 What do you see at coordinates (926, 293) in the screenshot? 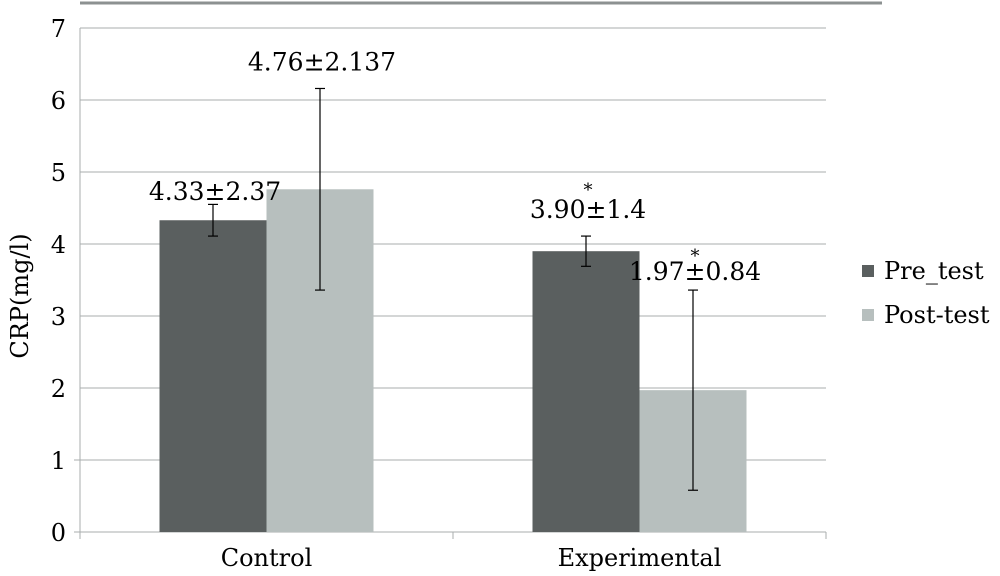
I see `legend: Pre_test Post-test` at bounding box center [926, 293].